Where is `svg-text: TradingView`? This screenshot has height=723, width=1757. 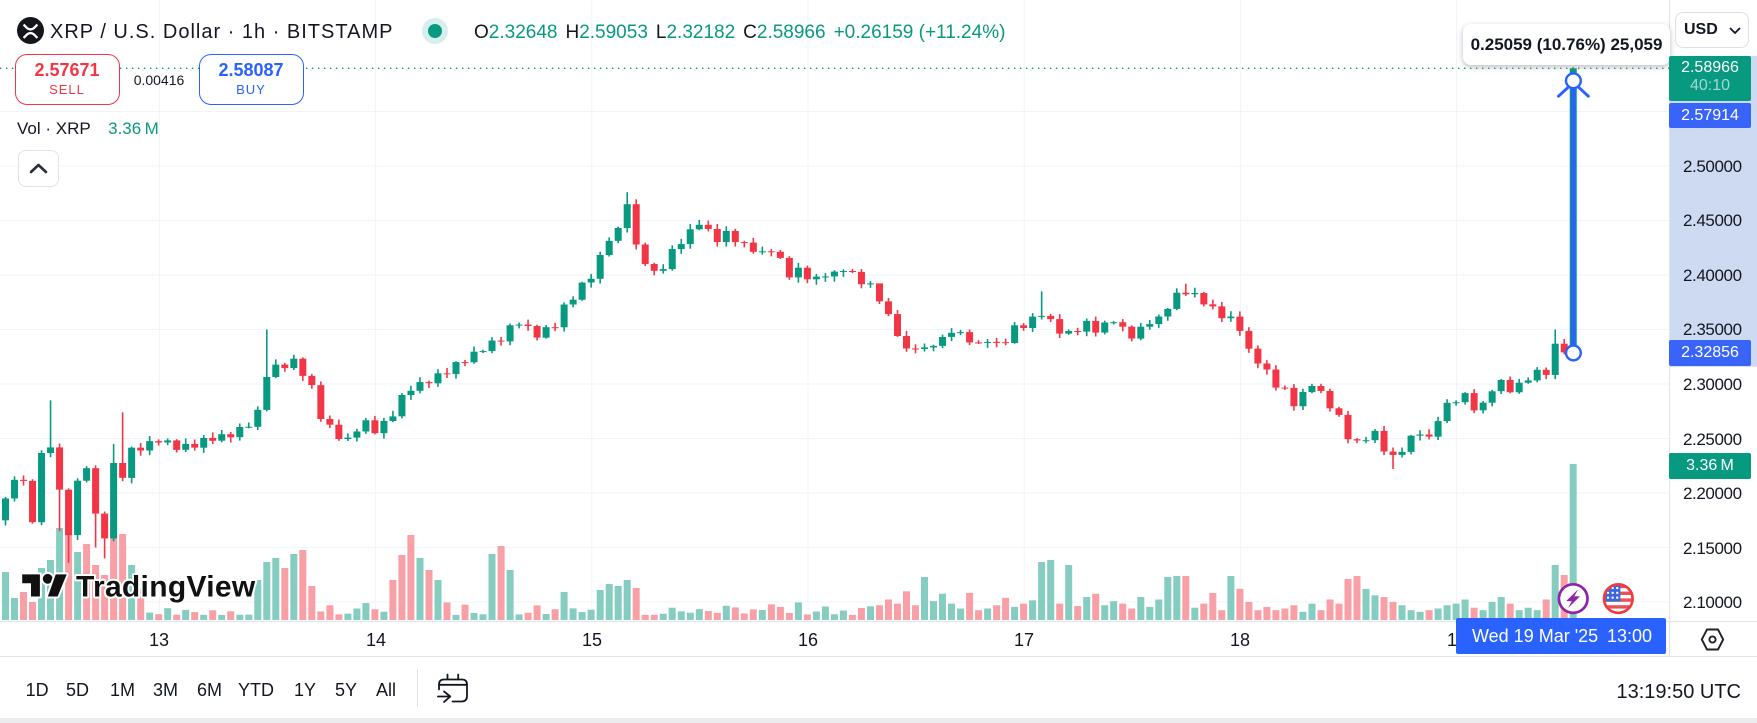
svg-text: TradingView is located at coordinates (166, 587).